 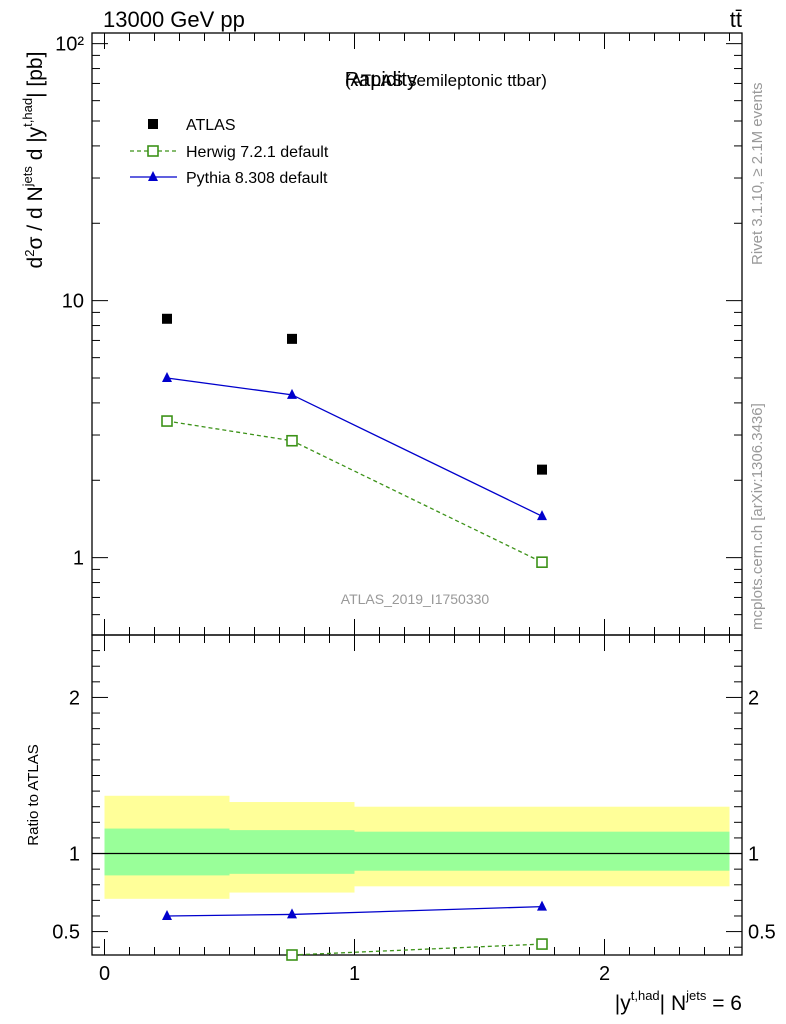 I want to click on line-herwig, so click(x=354, y=491).